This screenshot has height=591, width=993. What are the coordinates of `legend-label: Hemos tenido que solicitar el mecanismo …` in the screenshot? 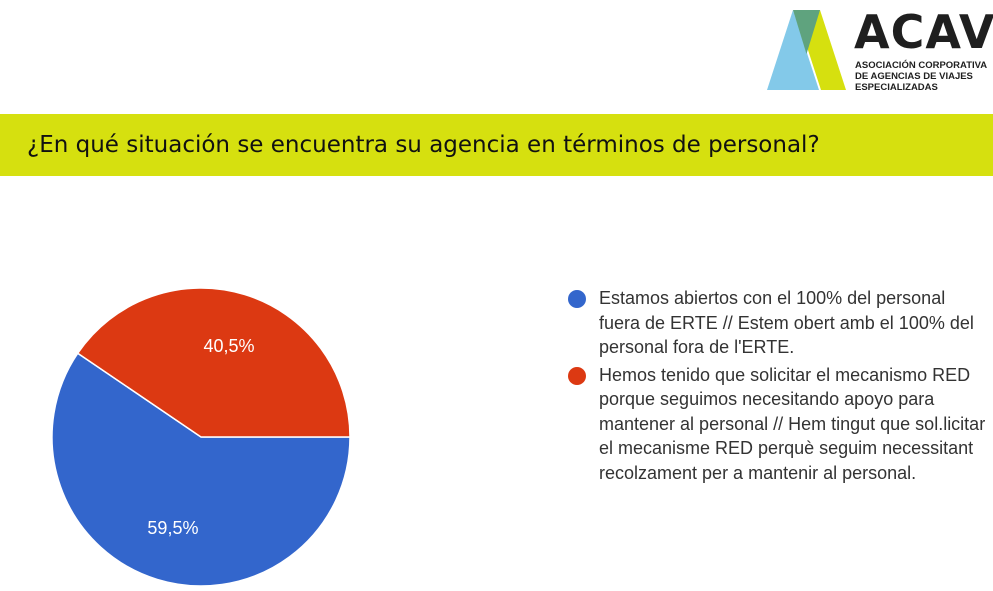 It's located at (792, 423).